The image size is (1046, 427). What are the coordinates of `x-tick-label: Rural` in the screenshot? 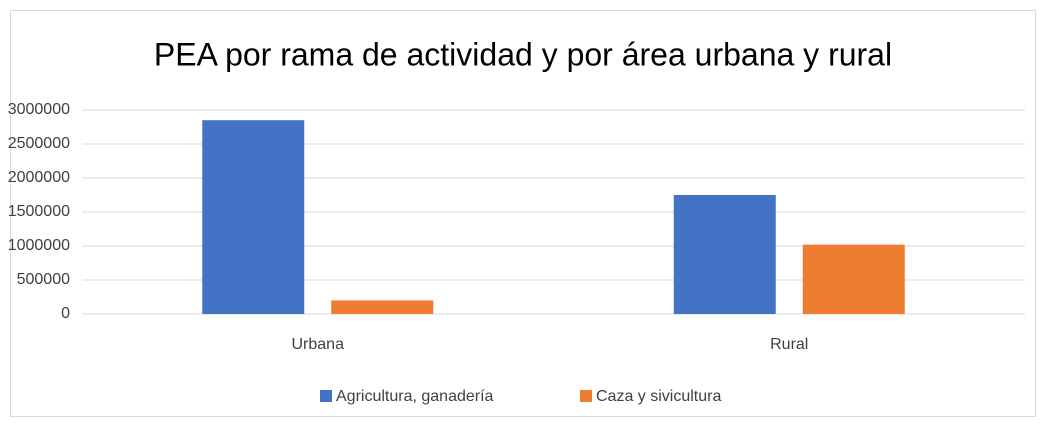 It's located at (789, 344).